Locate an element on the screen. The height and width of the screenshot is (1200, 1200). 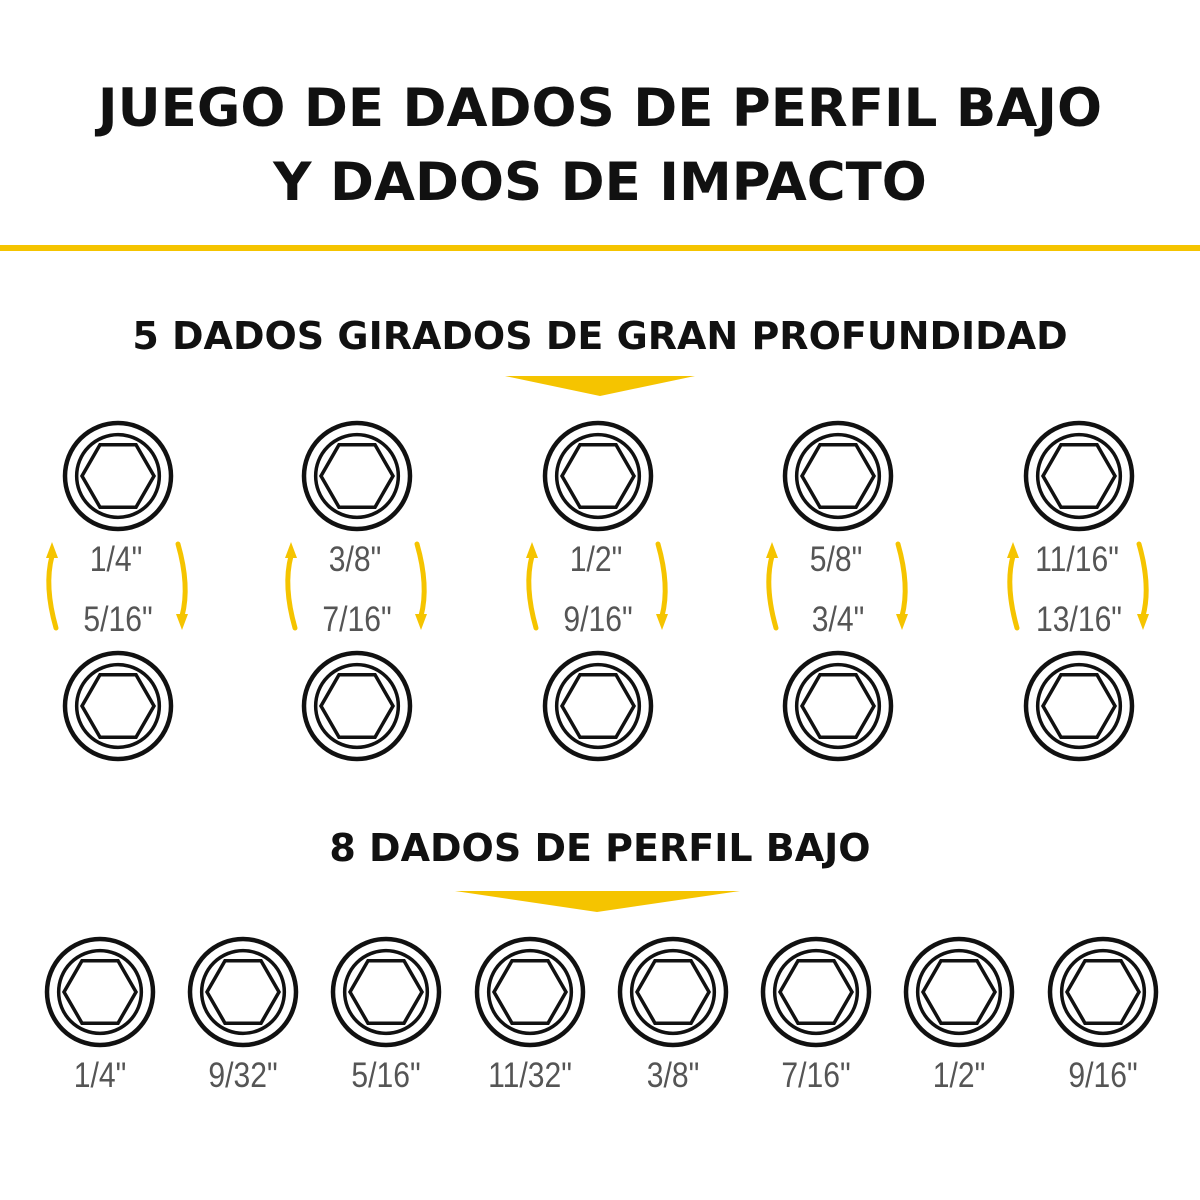
page-title-line-2: Y DADOS DE IMPACTO is located at coordinates (600, 182).